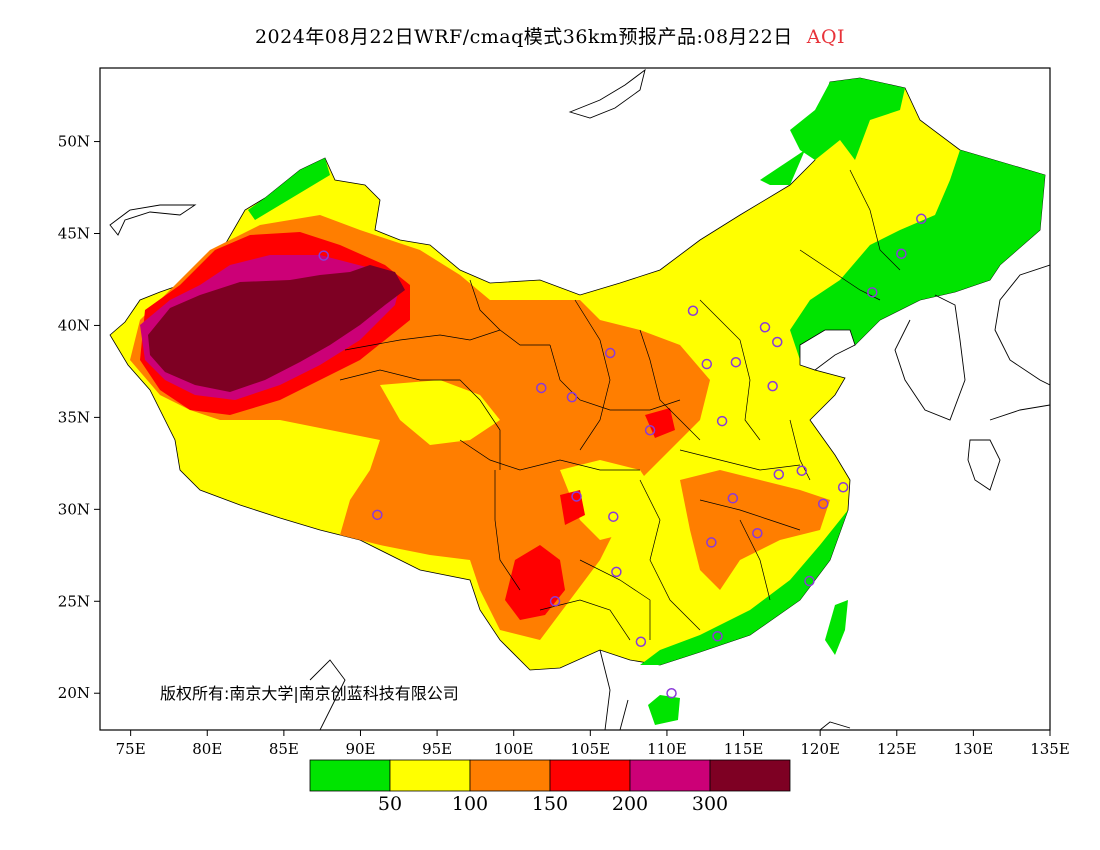 The width and height of the screenshot is (1100, 850). Describe the element at coordinates (917, 260) in the screenshot. I see `aqi-region-green-east` at that location.